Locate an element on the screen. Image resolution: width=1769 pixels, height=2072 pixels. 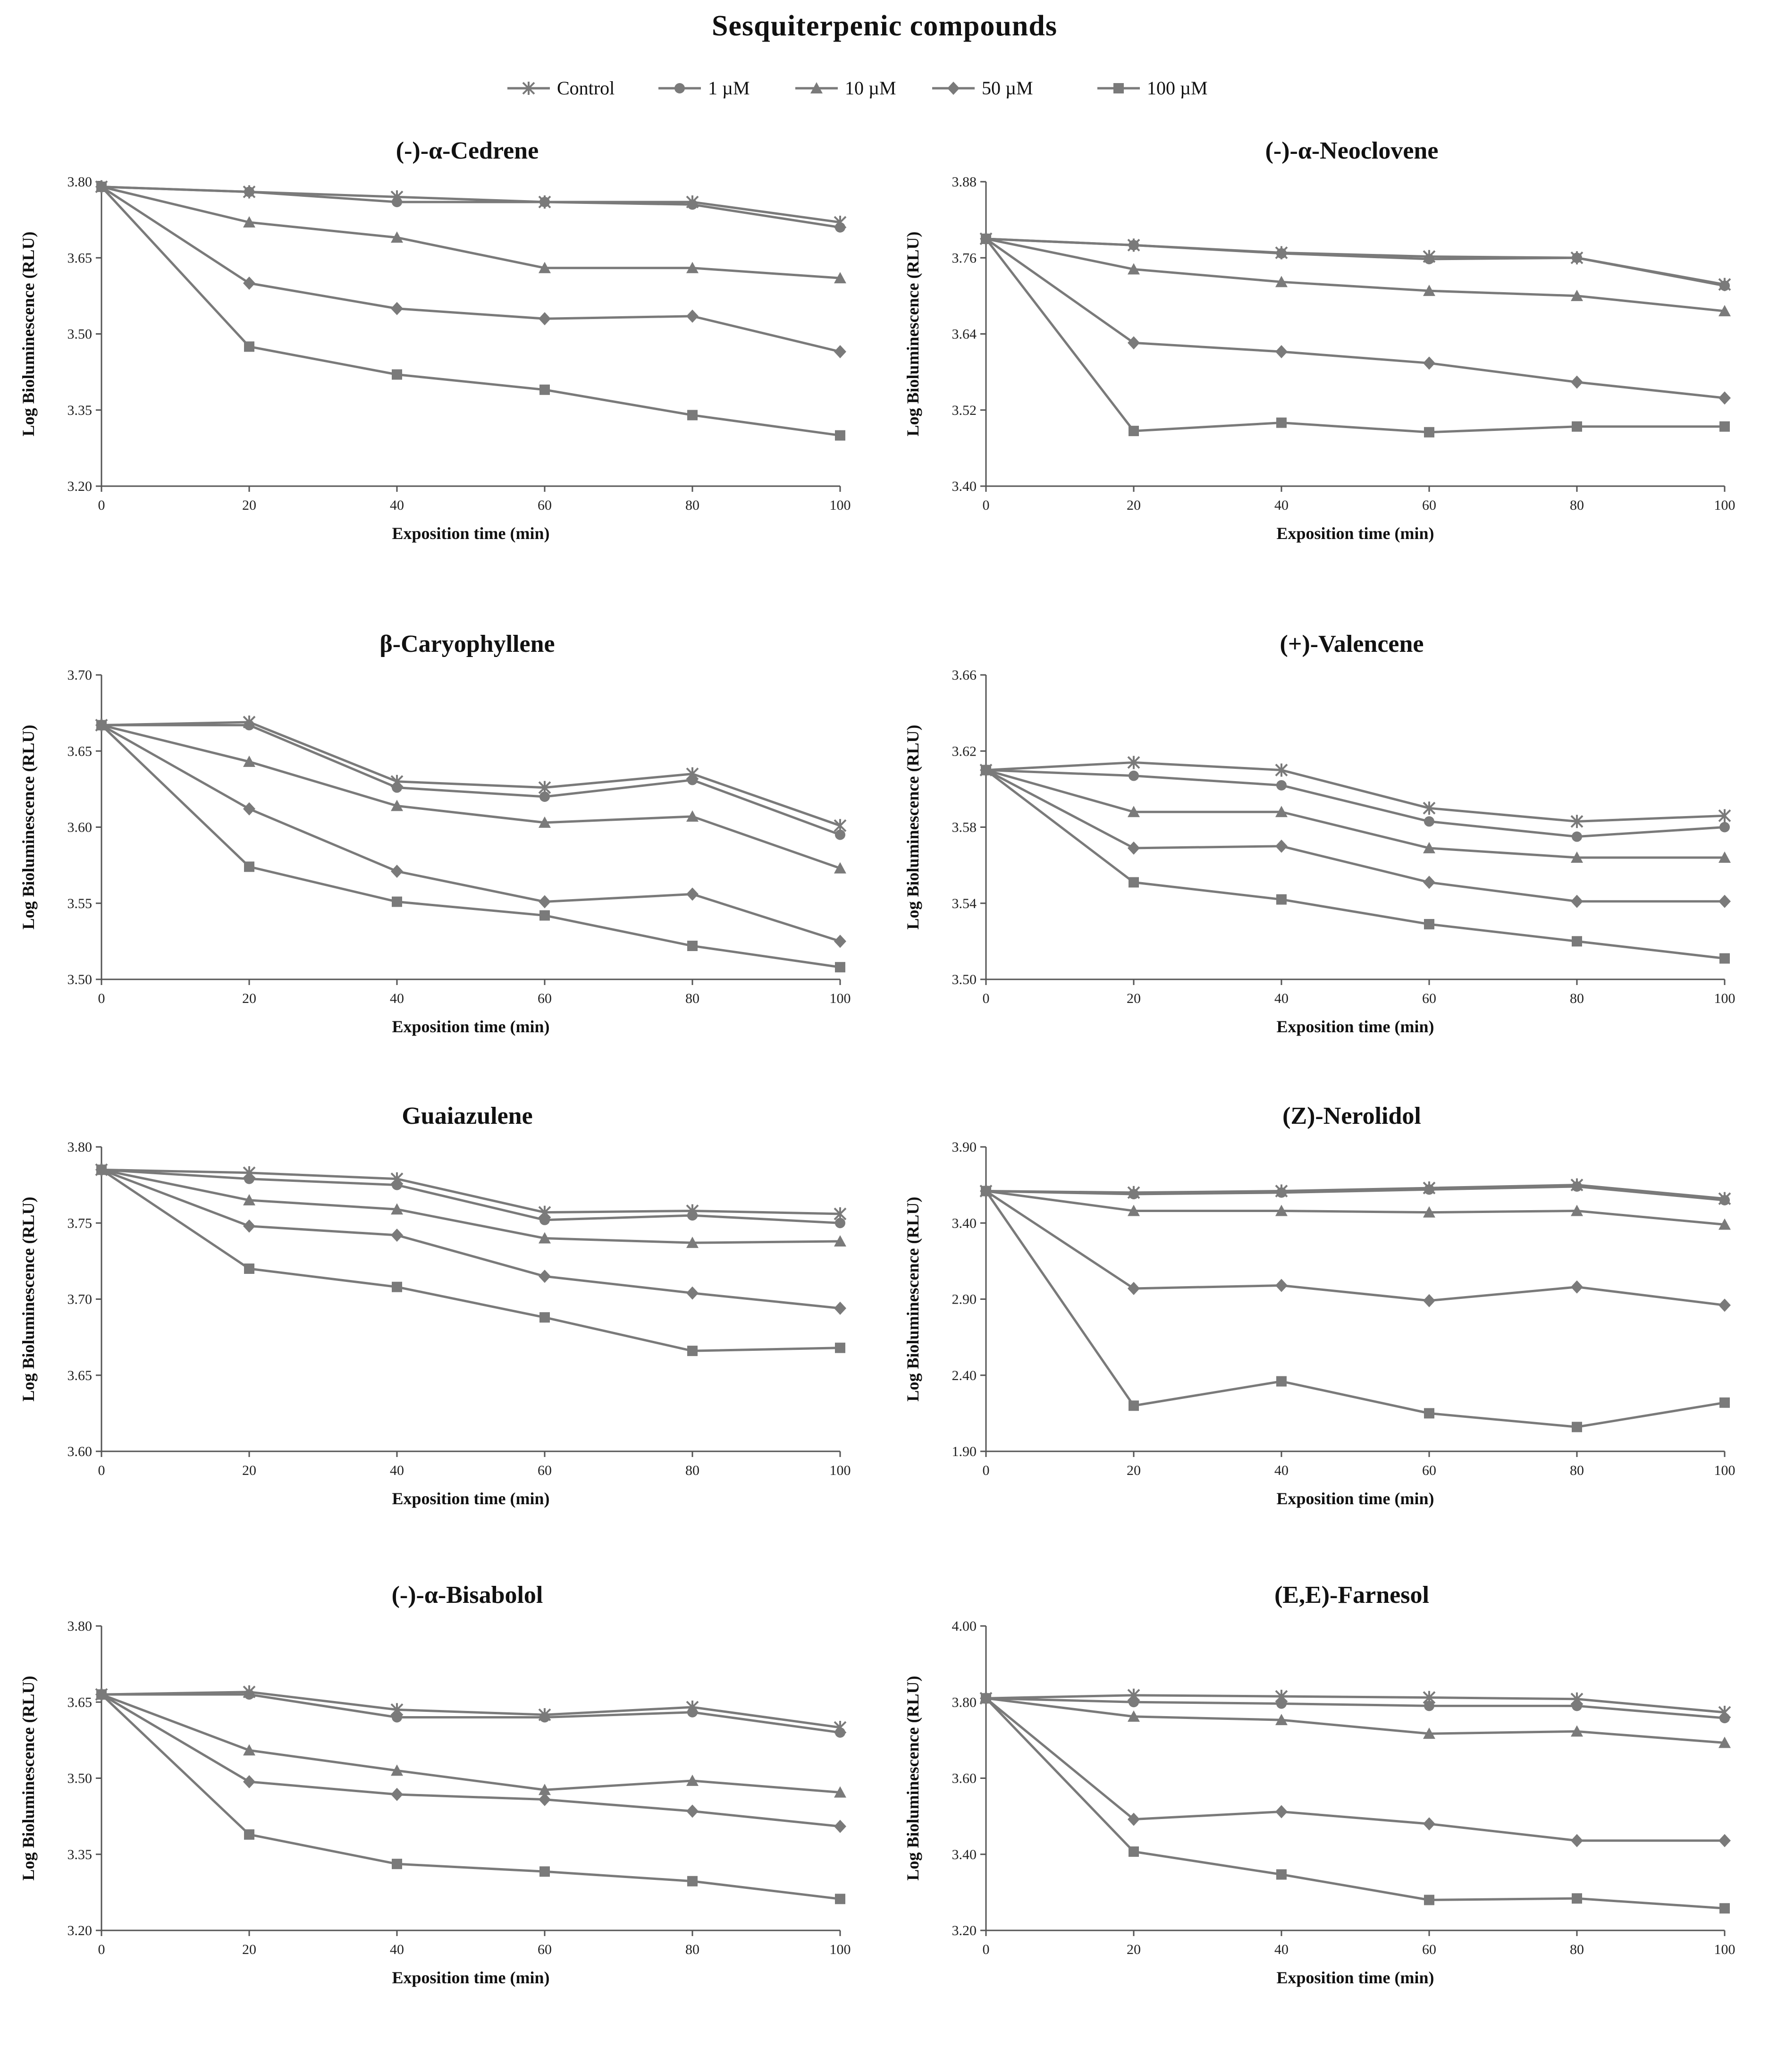
y-tick-label: 3.20 is located at coordinates (965, 1930).